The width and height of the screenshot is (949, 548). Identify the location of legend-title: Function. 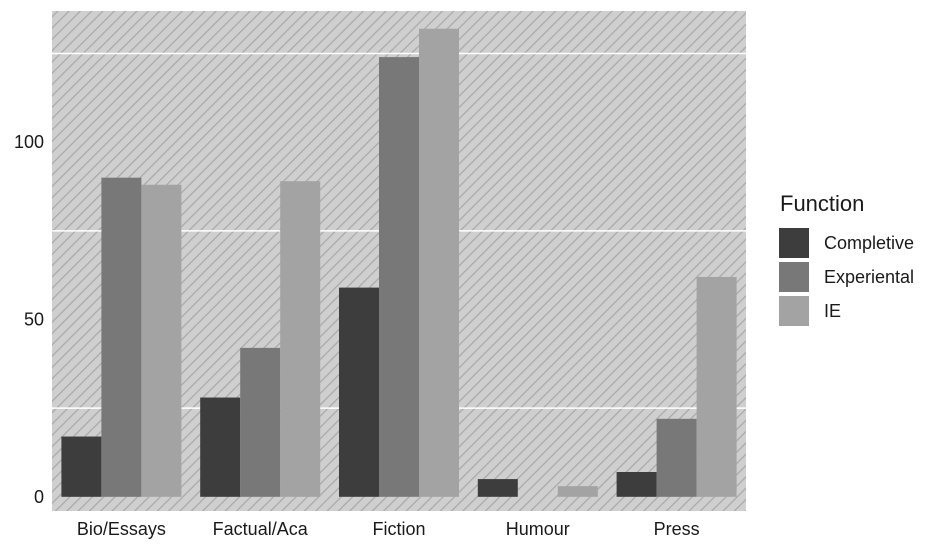
(822, 203).